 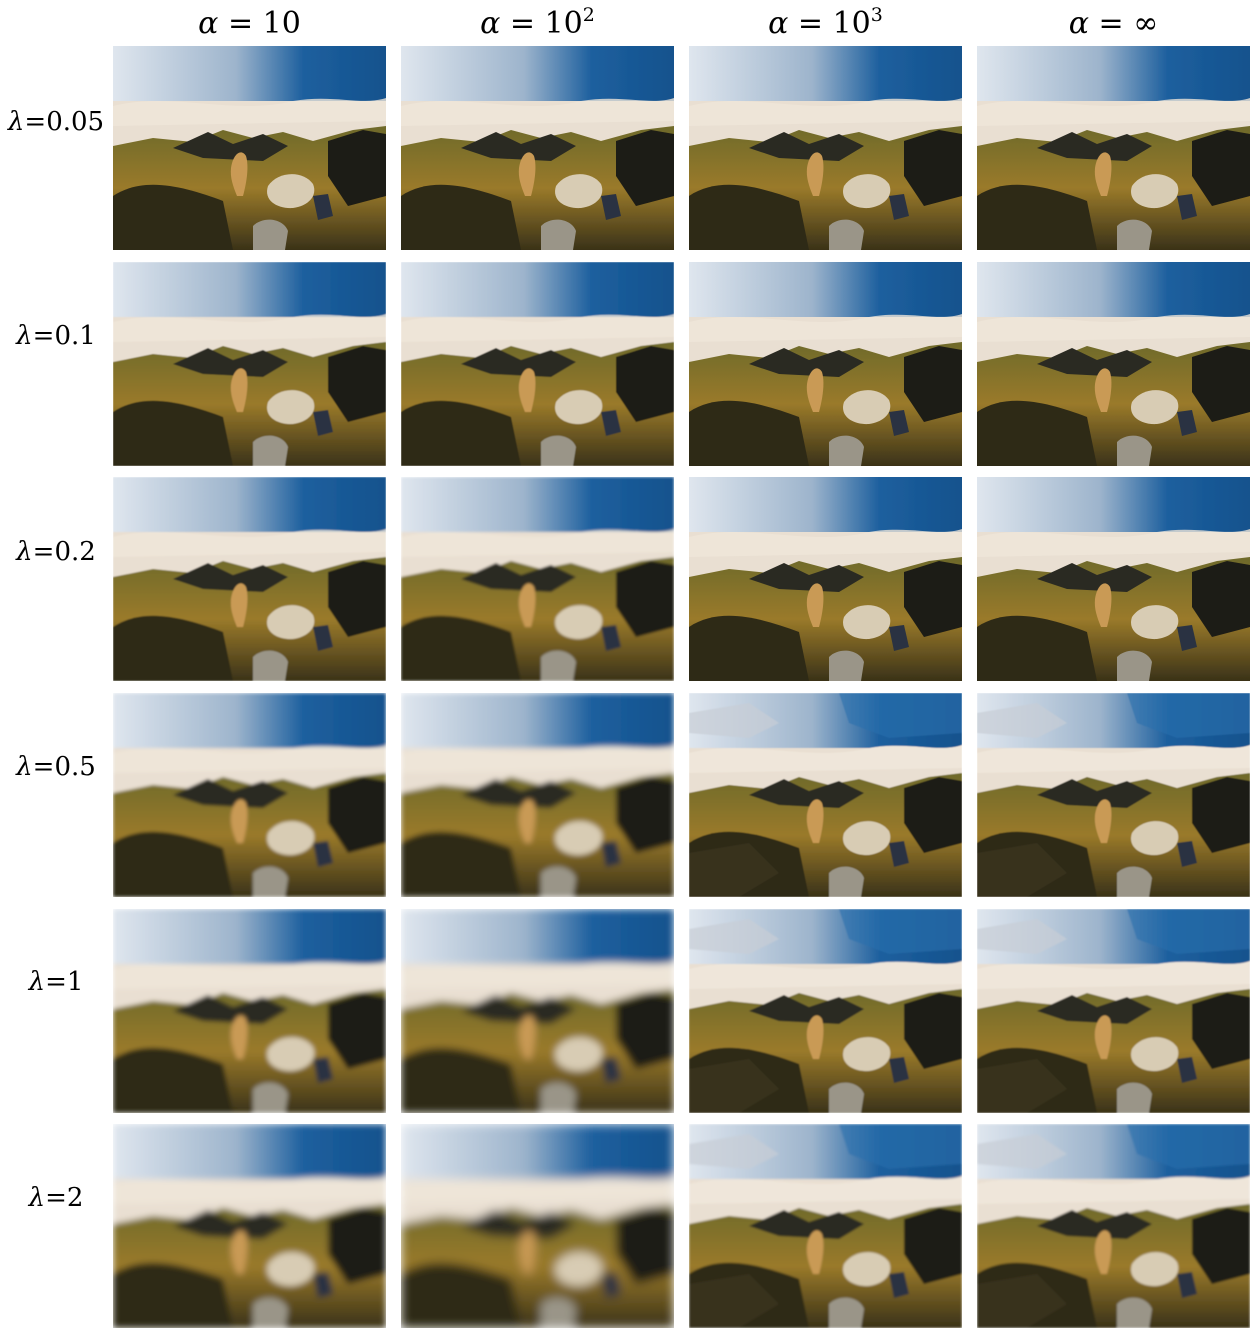 I want to click on result-image-r4-c4, so click(x=1113, y=795).